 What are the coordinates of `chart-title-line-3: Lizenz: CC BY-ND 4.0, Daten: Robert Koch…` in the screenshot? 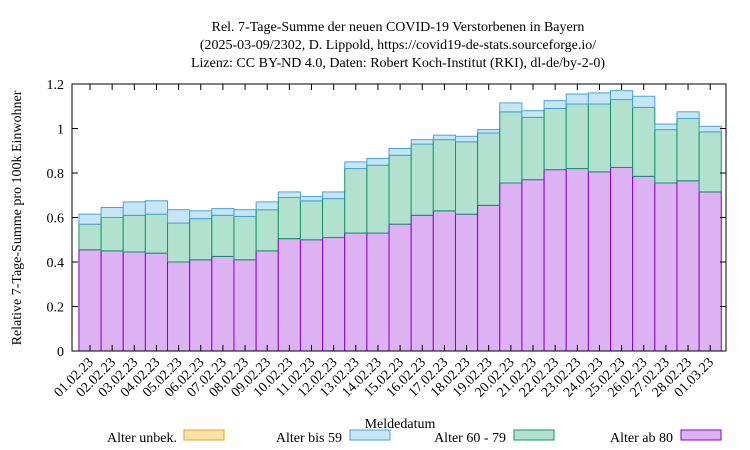 It's located at (398, 63).